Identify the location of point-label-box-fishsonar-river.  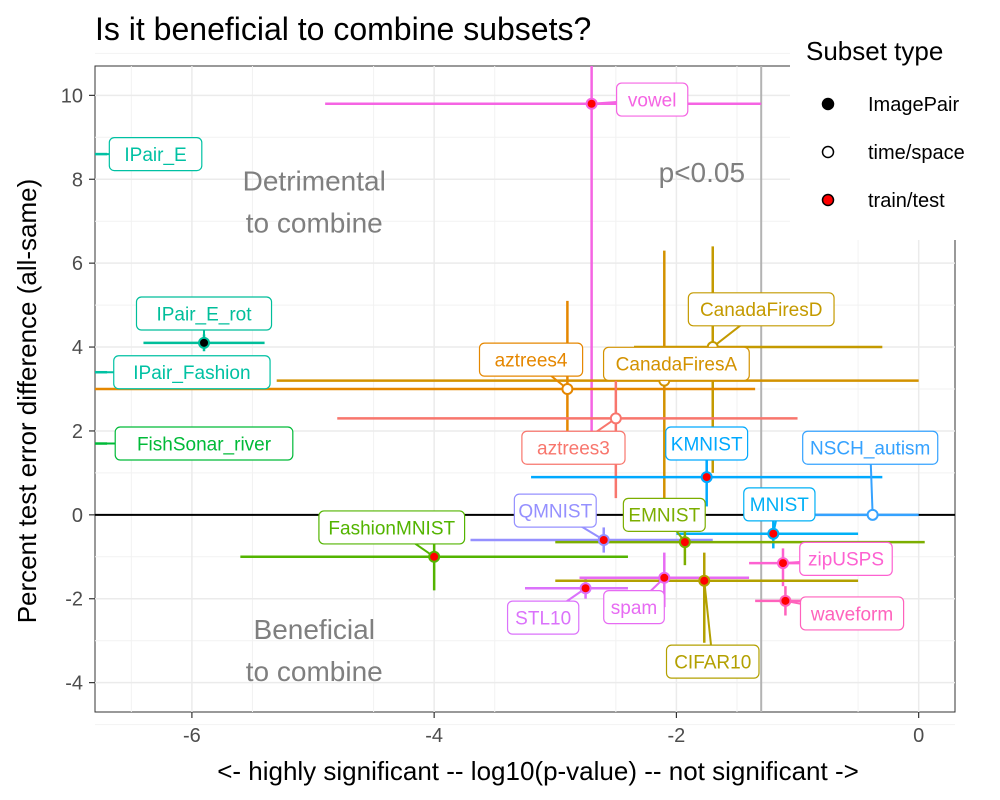
(204, 443).